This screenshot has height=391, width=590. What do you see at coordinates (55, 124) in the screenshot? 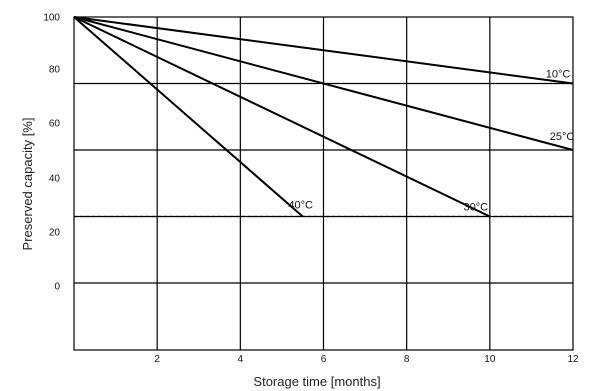
I see `y-tick-label: 60` at bounding box center [55, 124].